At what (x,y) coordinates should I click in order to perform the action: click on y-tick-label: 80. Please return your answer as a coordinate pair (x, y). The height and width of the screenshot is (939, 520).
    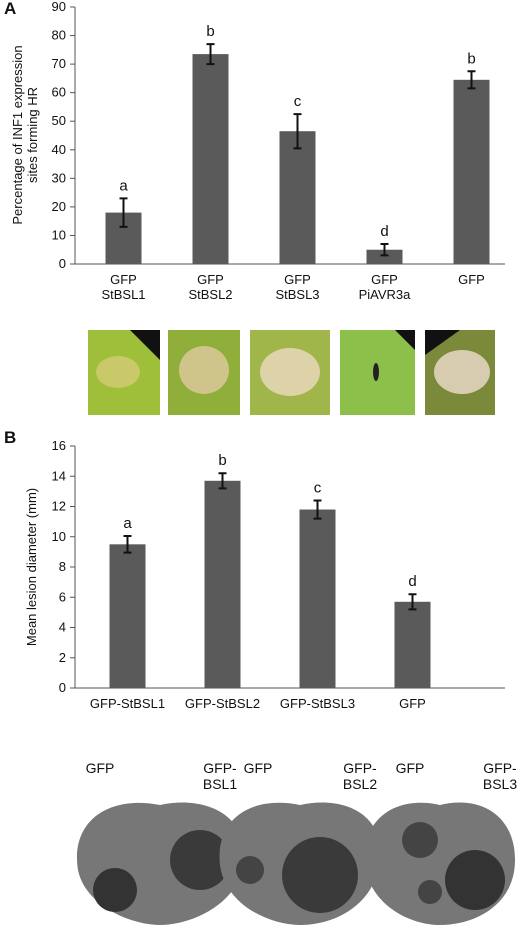
    Looking at the image, I should click on (59, 35).